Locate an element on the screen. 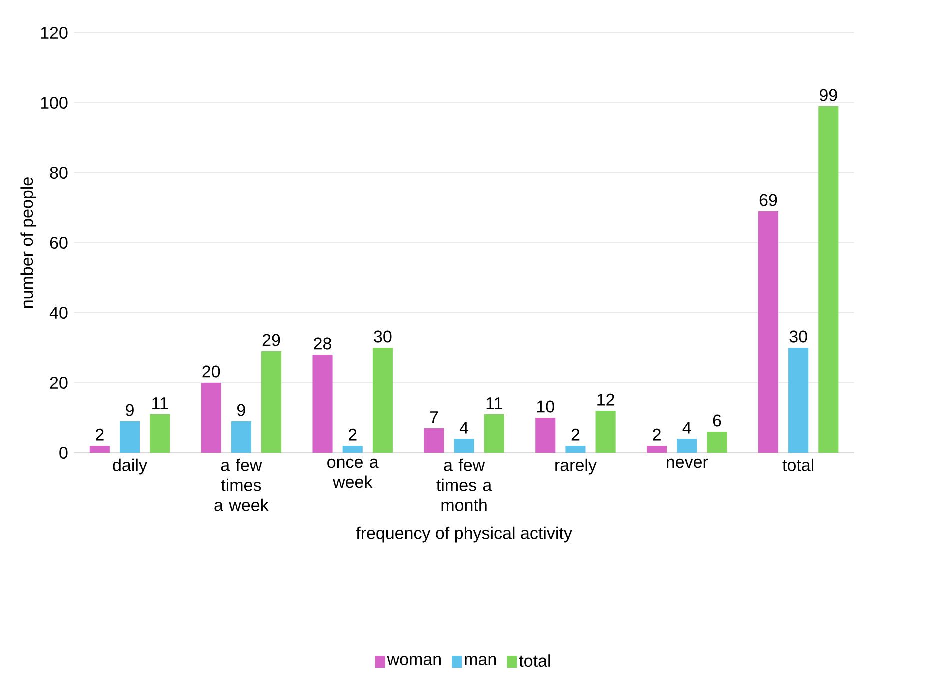 This screenshot has height=685, width=926. data-label: 69 is located at coordinates (769, 200).